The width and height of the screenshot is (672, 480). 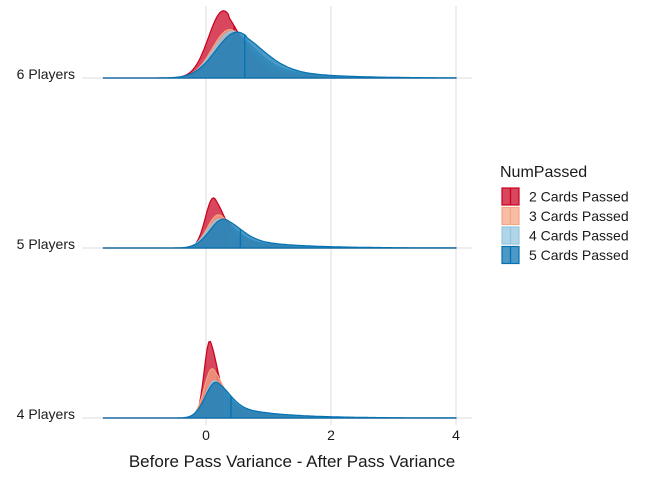 I want to click on x-tick-label: 4, so click(x=456, y=435).